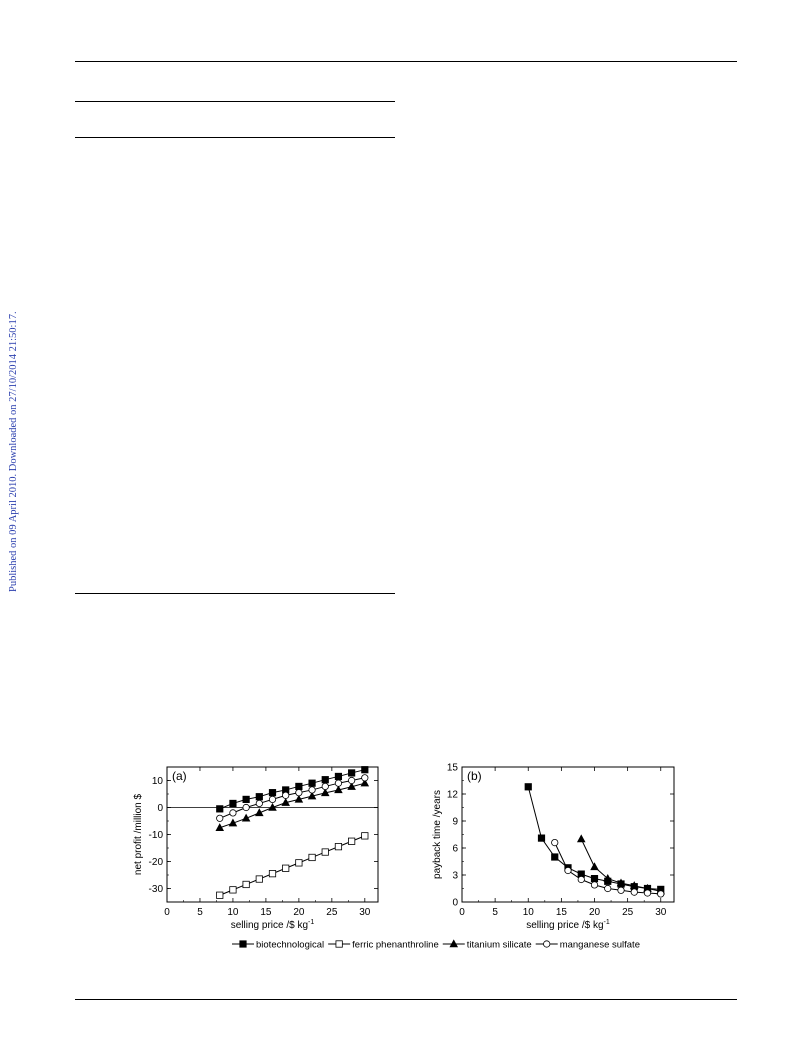 Image resolution: width=793 pixels, height=1039 pixels. Describe the element at coordinates (499, 945) in the screenshot. I see `legend-label: titanium silicate` at that location.